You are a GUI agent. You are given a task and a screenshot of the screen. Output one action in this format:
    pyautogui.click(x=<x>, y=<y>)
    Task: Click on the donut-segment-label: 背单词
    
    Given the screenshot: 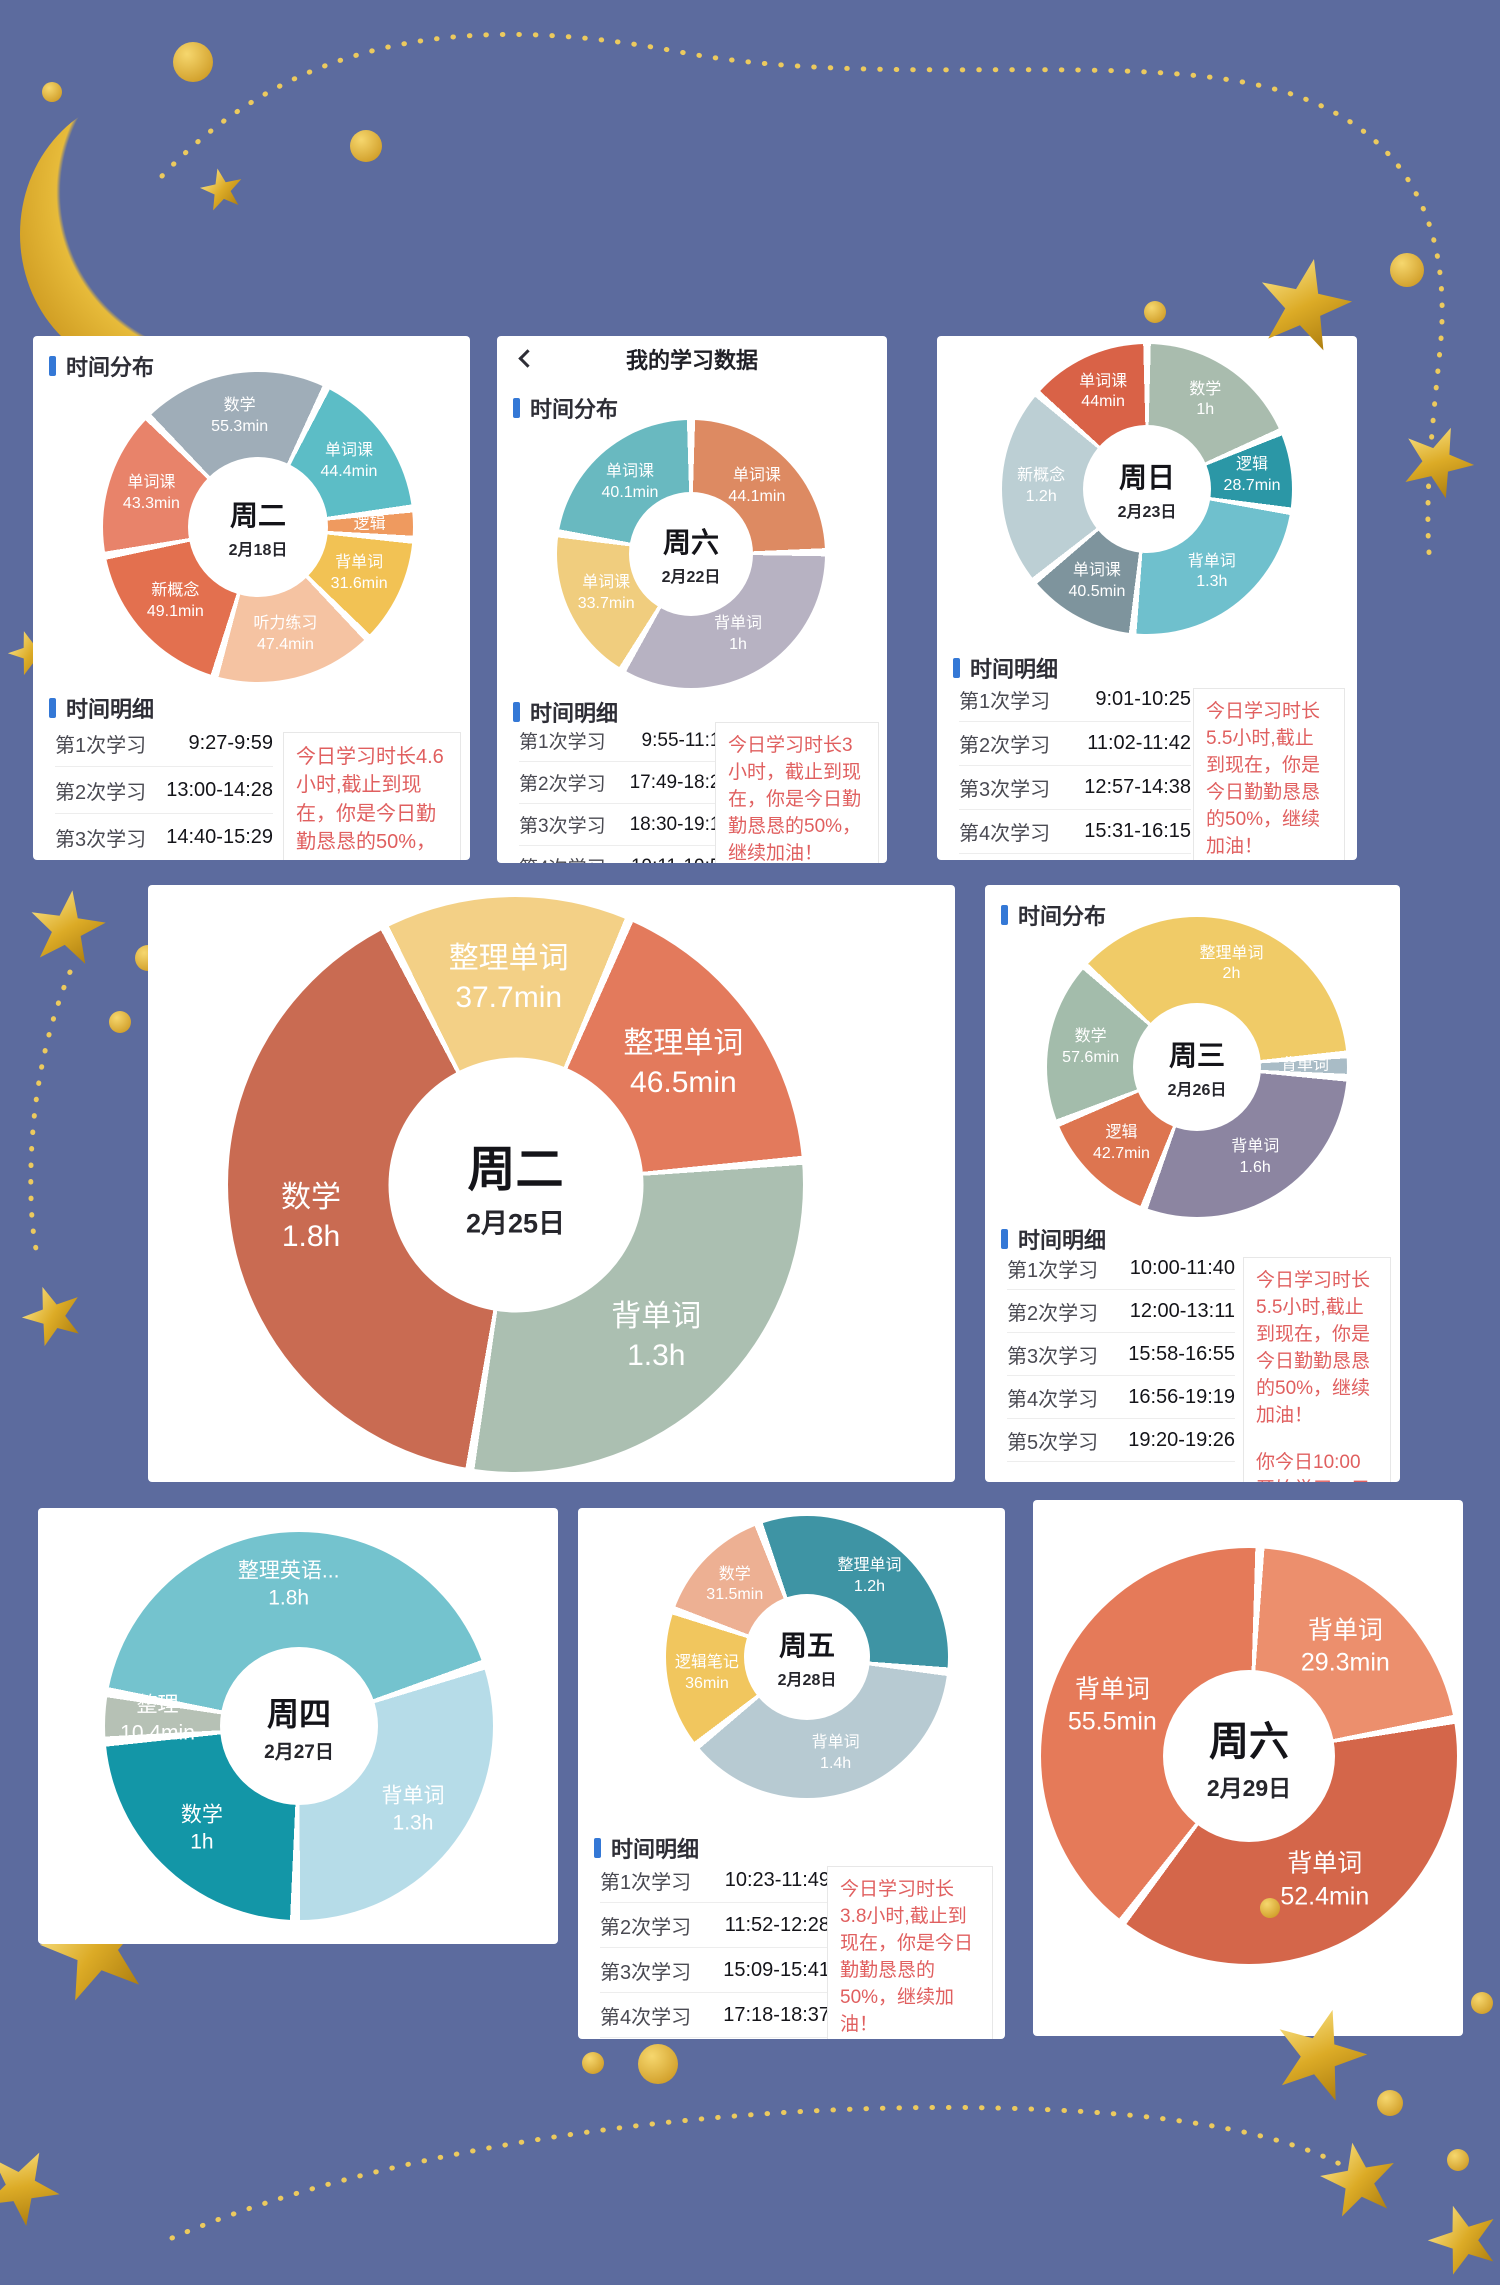 What is the action you would take?
    pyautogui.click(x=1304, y=1065)
    